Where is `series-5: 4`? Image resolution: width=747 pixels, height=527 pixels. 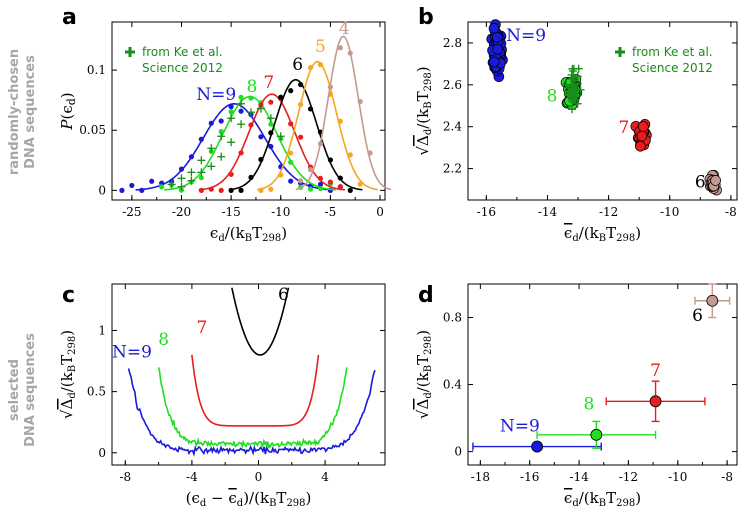 series-5: 4 is located at coordinates (343, 105).